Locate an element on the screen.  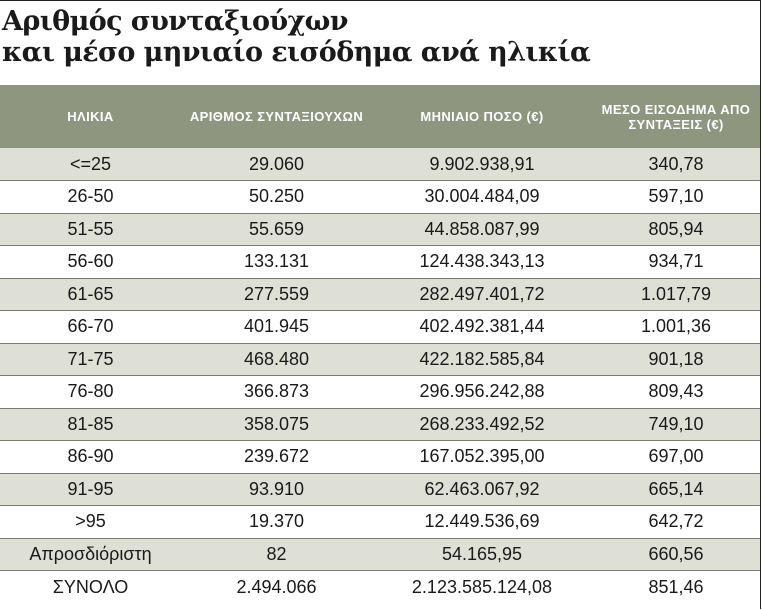
title-line-2: και μέσο μηνιαίο εισόδημα ανά ηλικία is located at coordinates (296, 52).